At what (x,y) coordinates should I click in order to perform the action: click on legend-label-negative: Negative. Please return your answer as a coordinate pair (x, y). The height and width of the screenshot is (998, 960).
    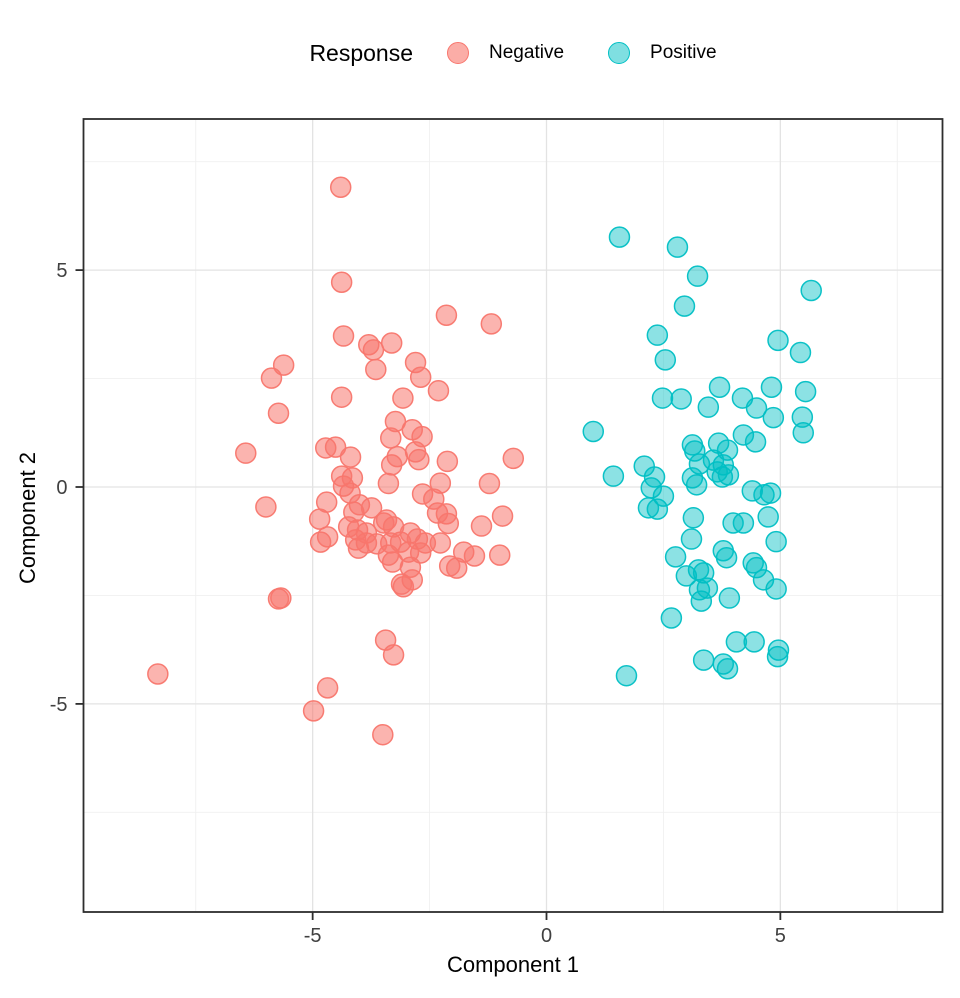
    Looking at the image, I should click on (527, 52).